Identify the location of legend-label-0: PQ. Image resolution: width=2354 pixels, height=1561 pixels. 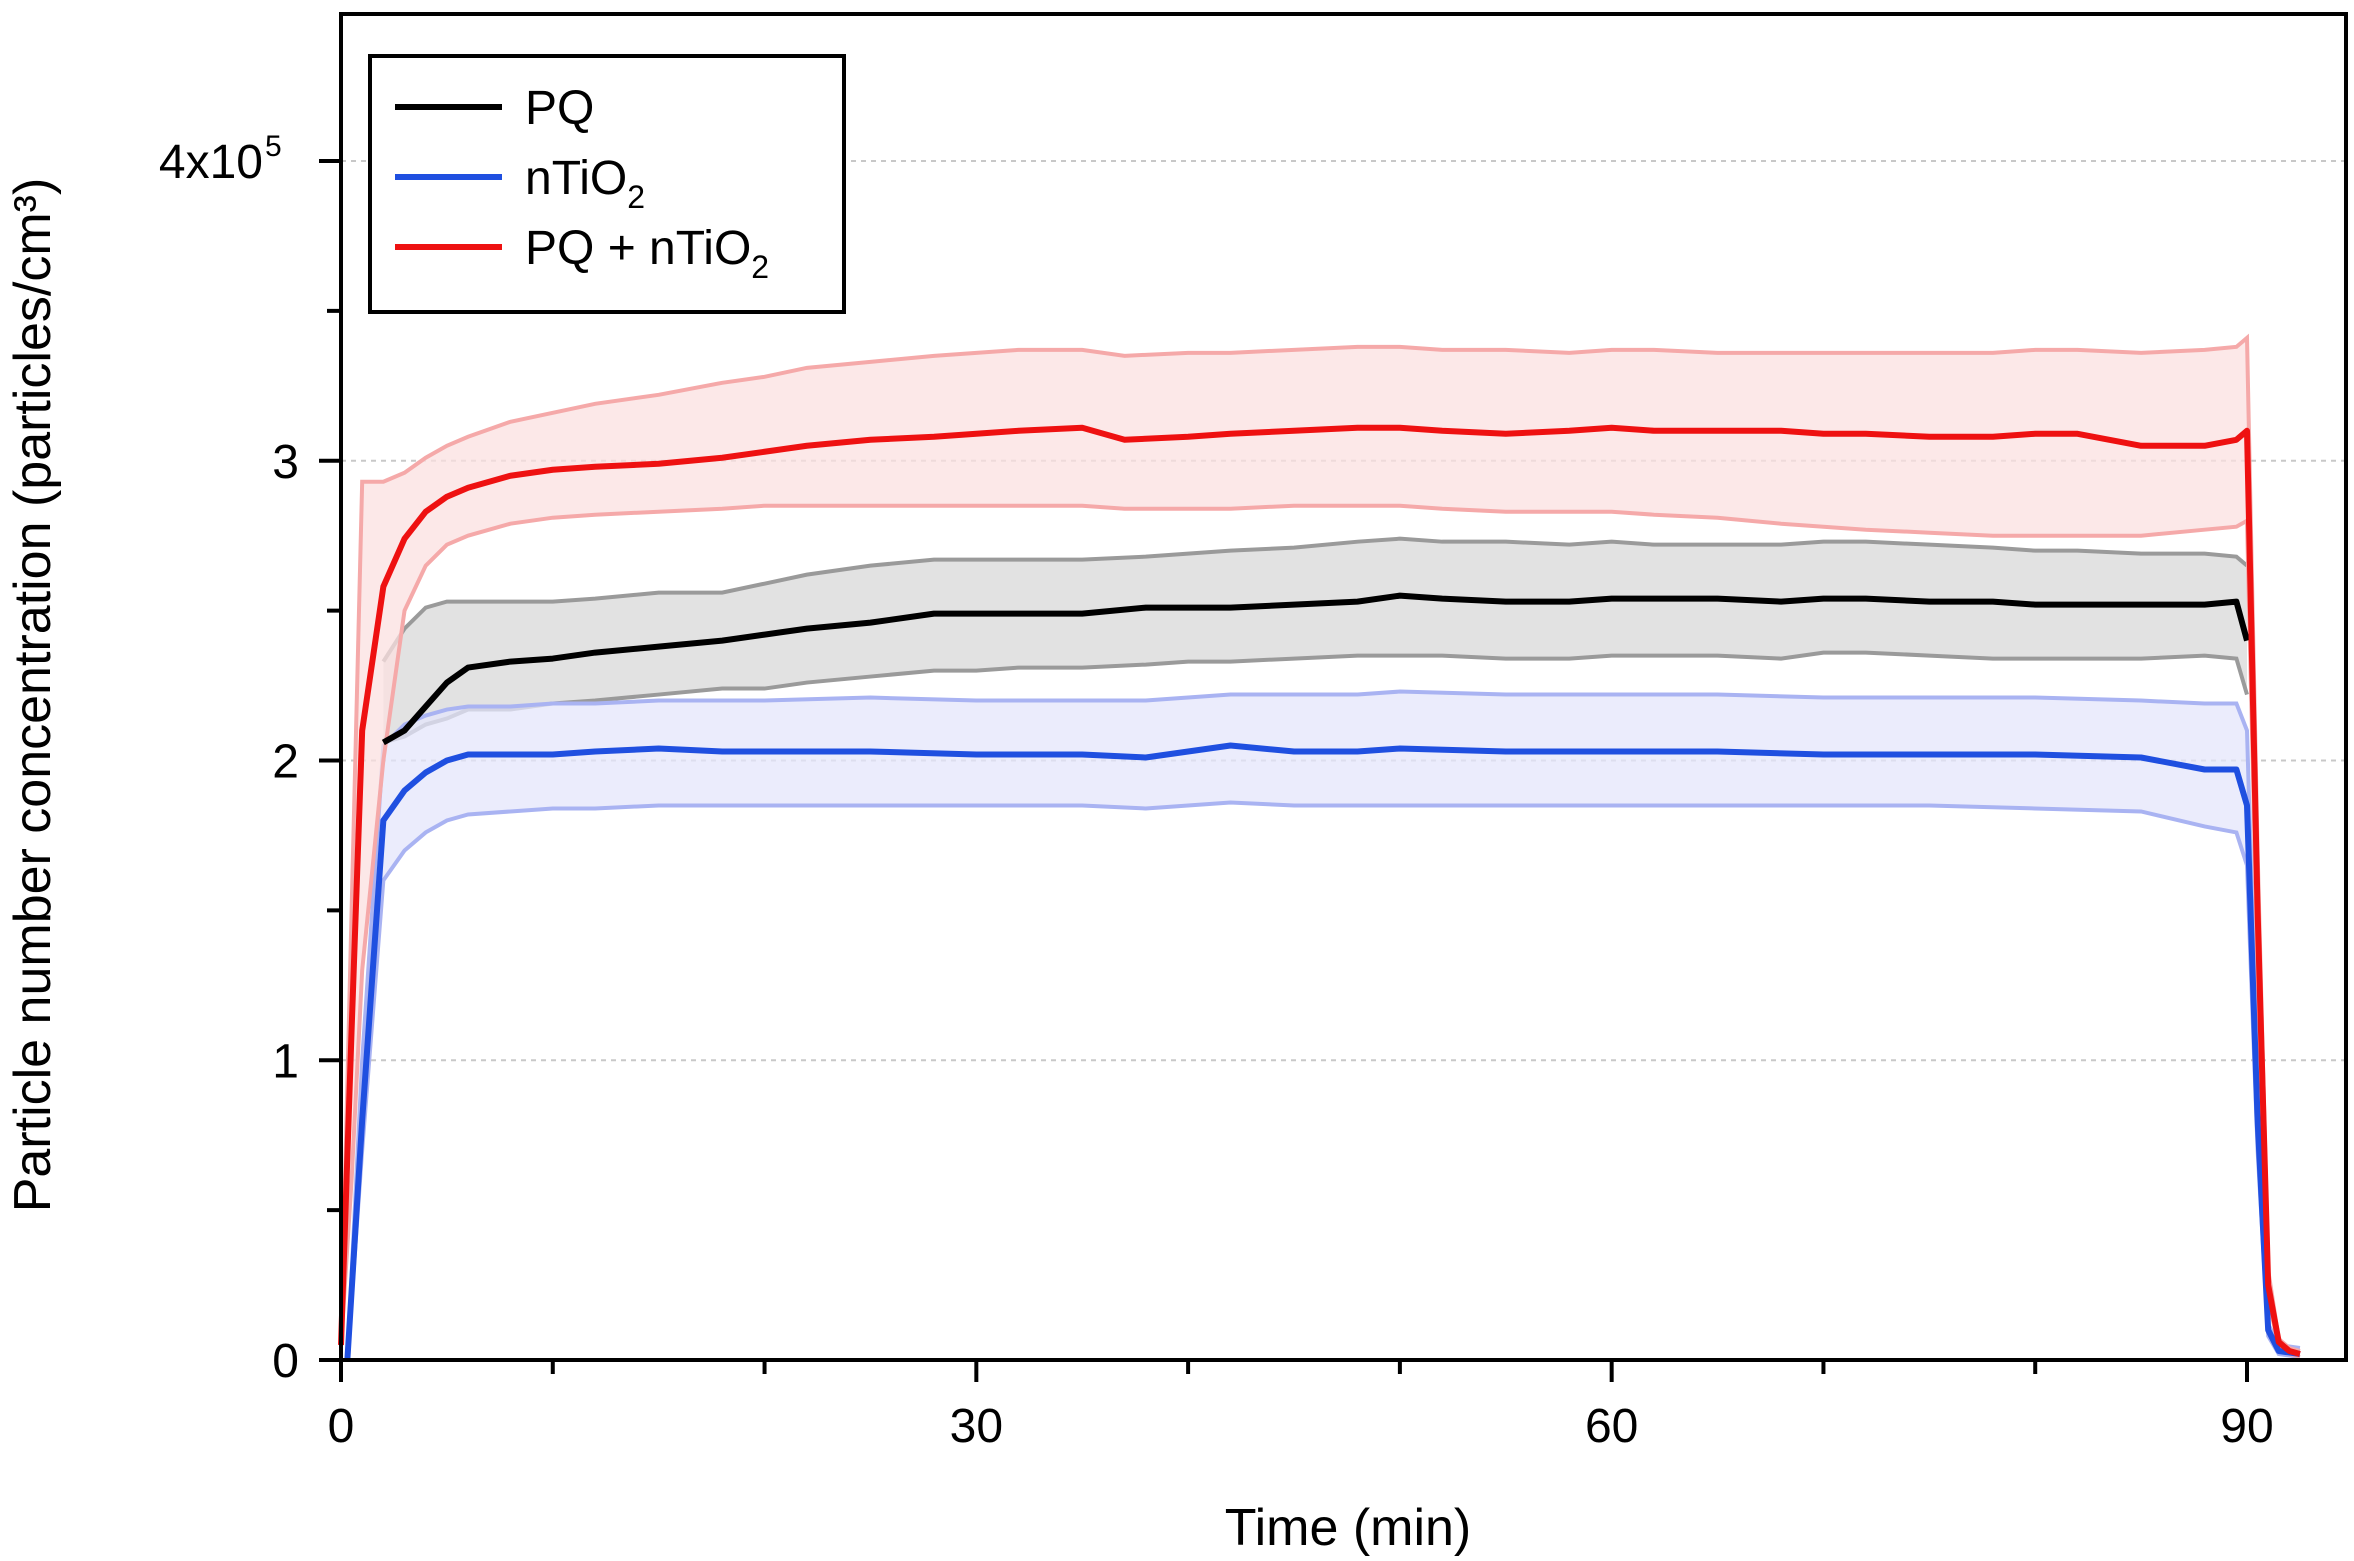
(559, 108).